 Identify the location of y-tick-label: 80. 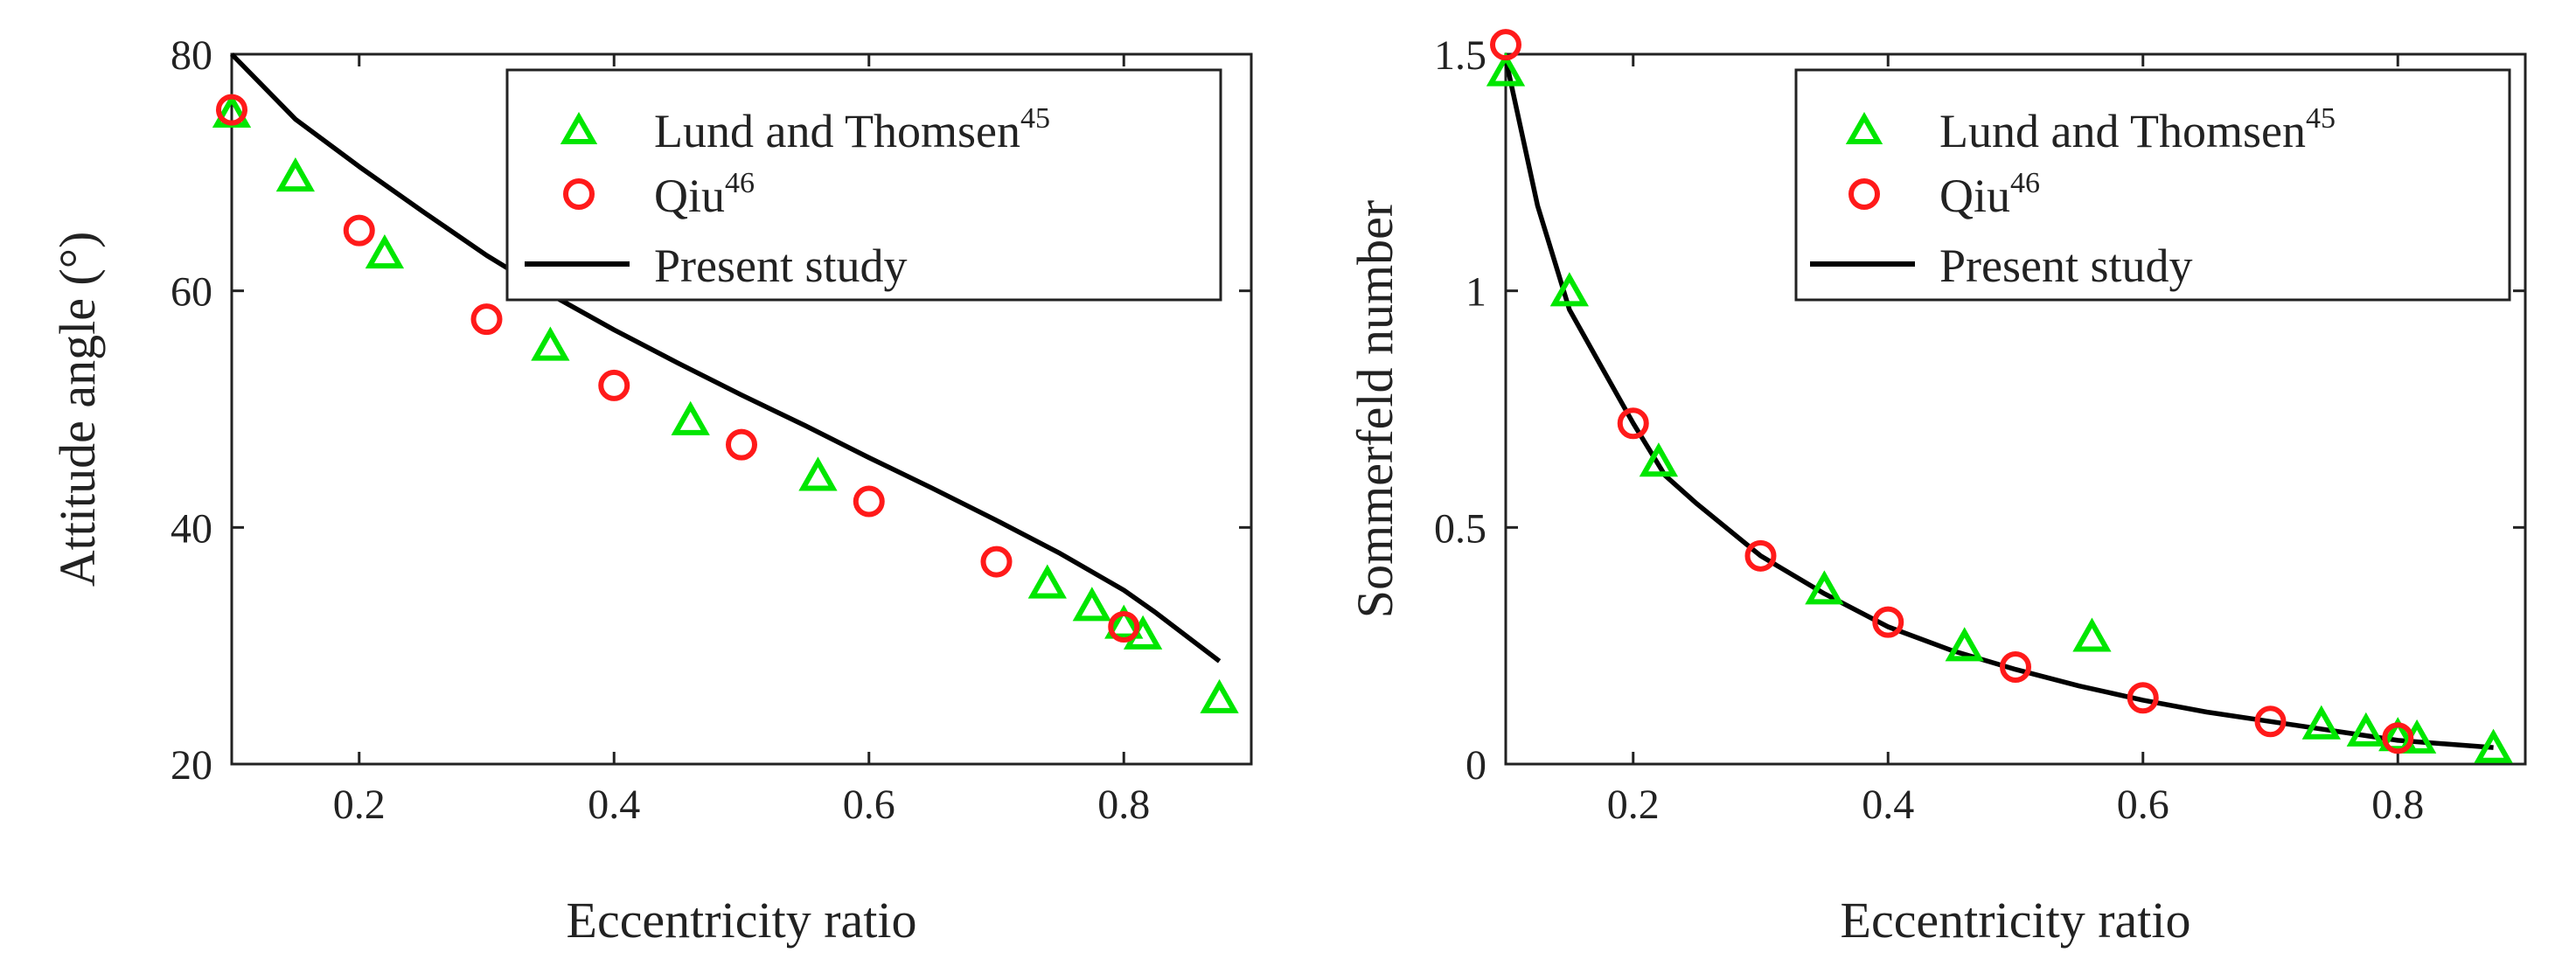
(191, 55).